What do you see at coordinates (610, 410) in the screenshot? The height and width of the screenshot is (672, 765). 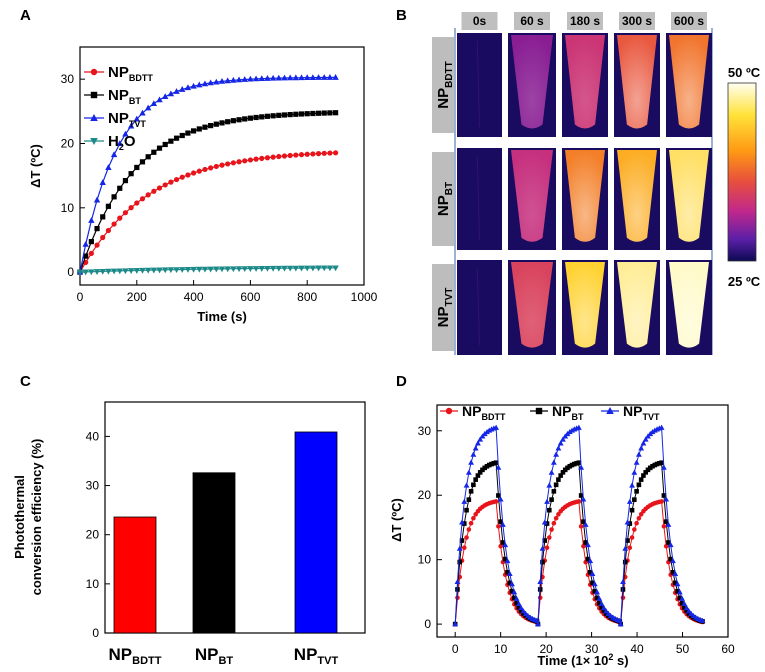 I see `panel-d-legend-marker-tvt` at bounding box center [610, 410].